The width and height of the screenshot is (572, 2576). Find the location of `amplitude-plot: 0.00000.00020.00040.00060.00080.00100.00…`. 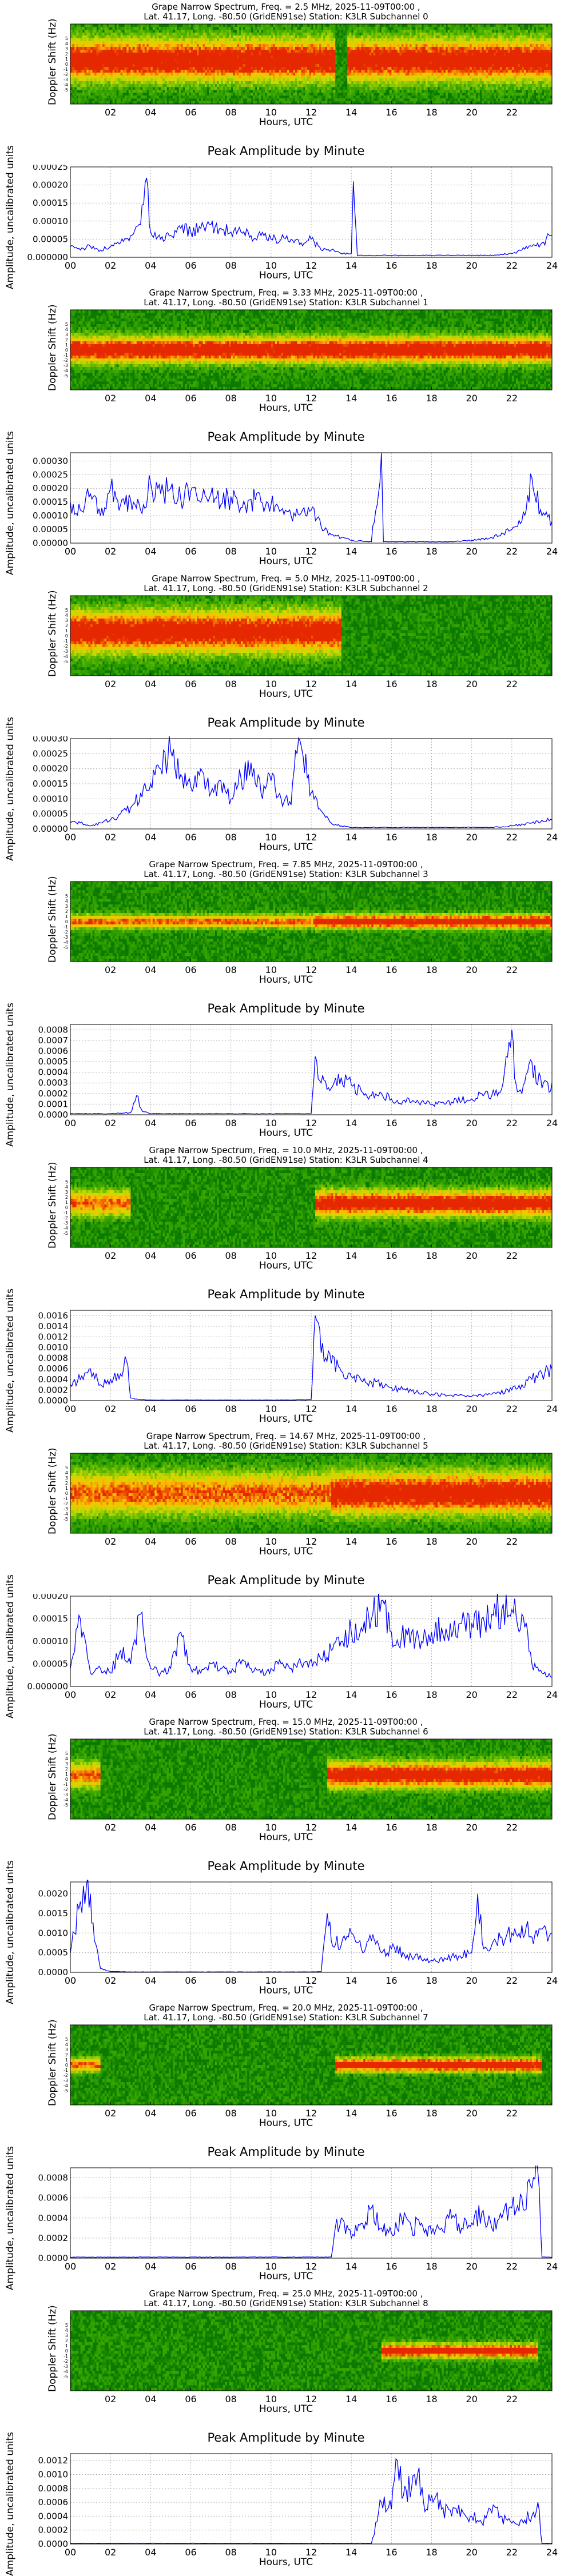

amplitude-plot: 0.00000.00020.00040.00060.00080.00100.00… is located at coordinates (286, 2510).